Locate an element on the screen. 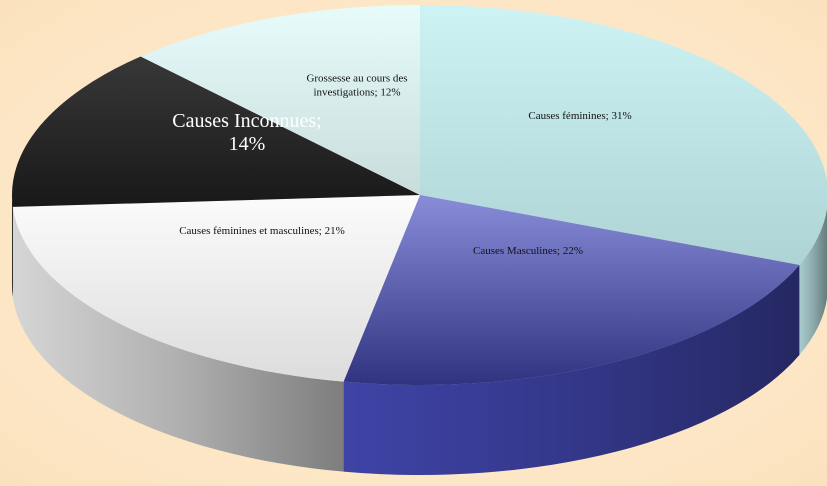 This screenshot has width=827, height=486. data-label: Causes féminines et masculines; 21% is located at coordinates (262, 231).